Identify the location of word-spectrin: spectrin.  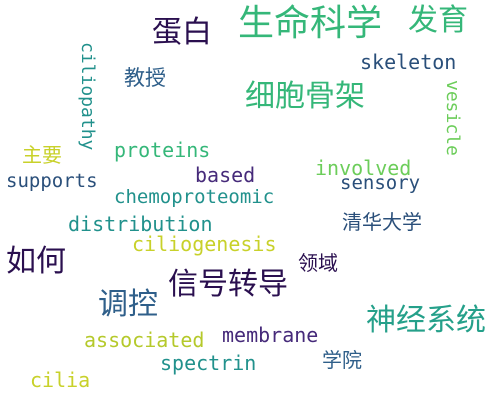
(208, 363).